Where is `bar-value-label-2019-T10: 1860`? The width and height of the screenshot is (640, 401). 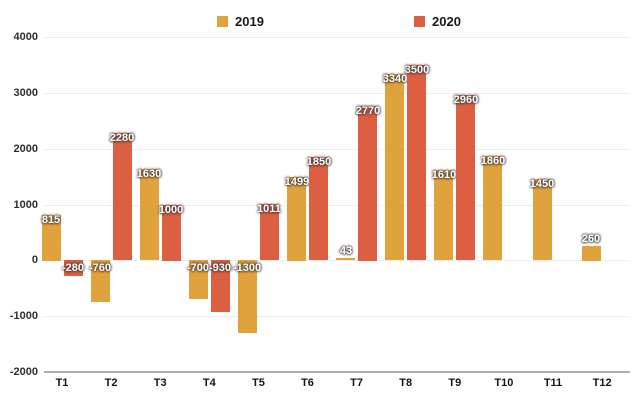 bar-value-label-2019-T10: 1860 is located at coordinates (493, 161).